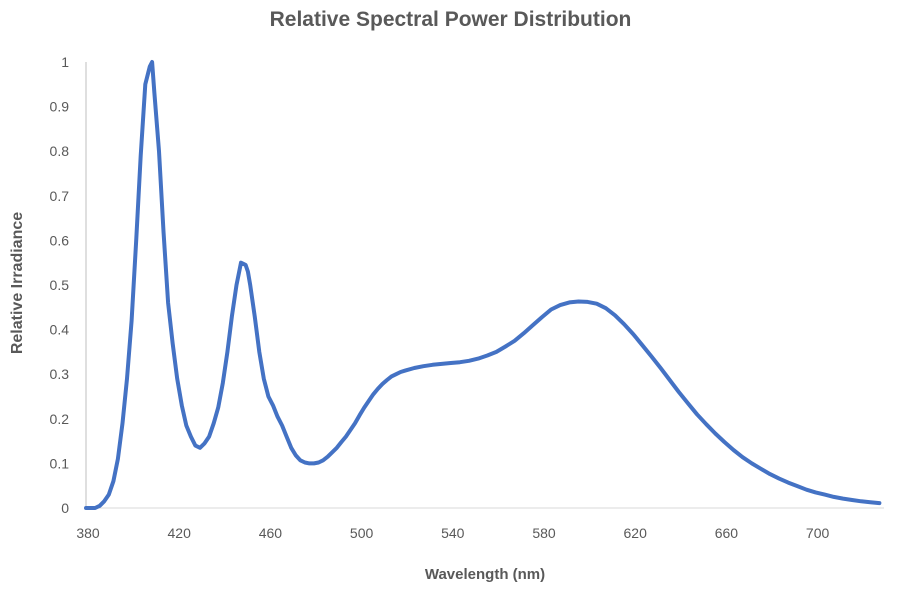 The width and height of the screenshot is (901, 596). I want to click on x-tick-label: 380, so click(88, 533).